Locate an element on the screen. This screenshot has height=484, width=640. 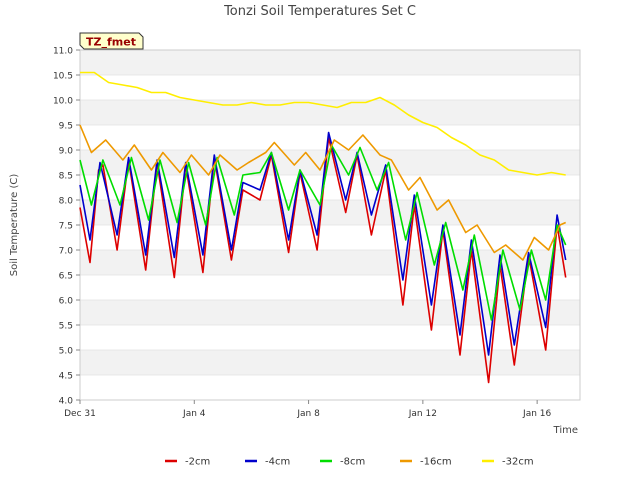
x-ticks: Dec 31 Jan 4 Jan 8 Jan 12 Jan 16 is located at coordinates (308, 409).